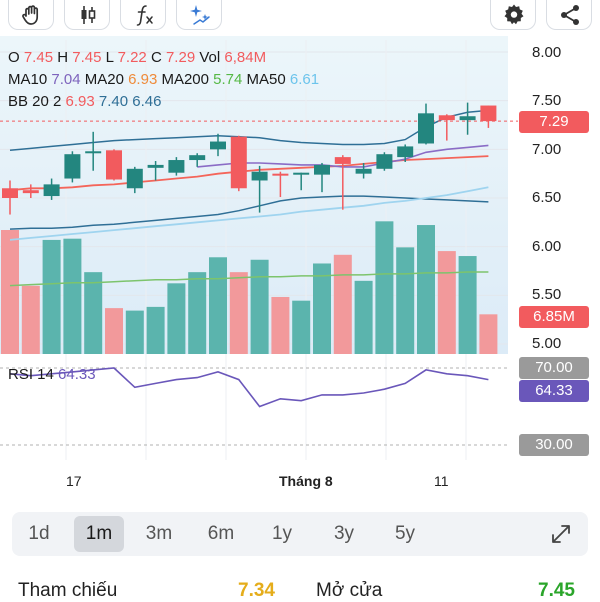  I want to click on candlestick-icon, so click(88, 15).